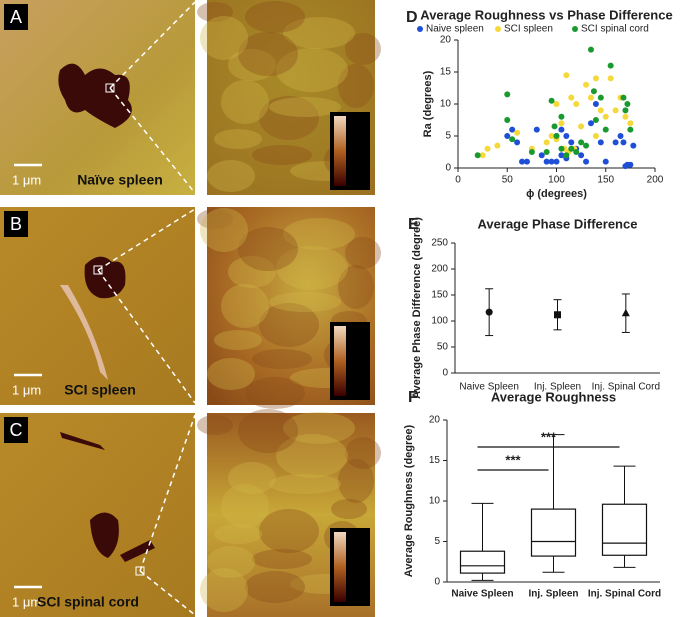 The image size is (685, 617). What do you see at coordinates (413, 397) in the screenshot?
I see `chart-label: F` at bounding box center [413, 397].